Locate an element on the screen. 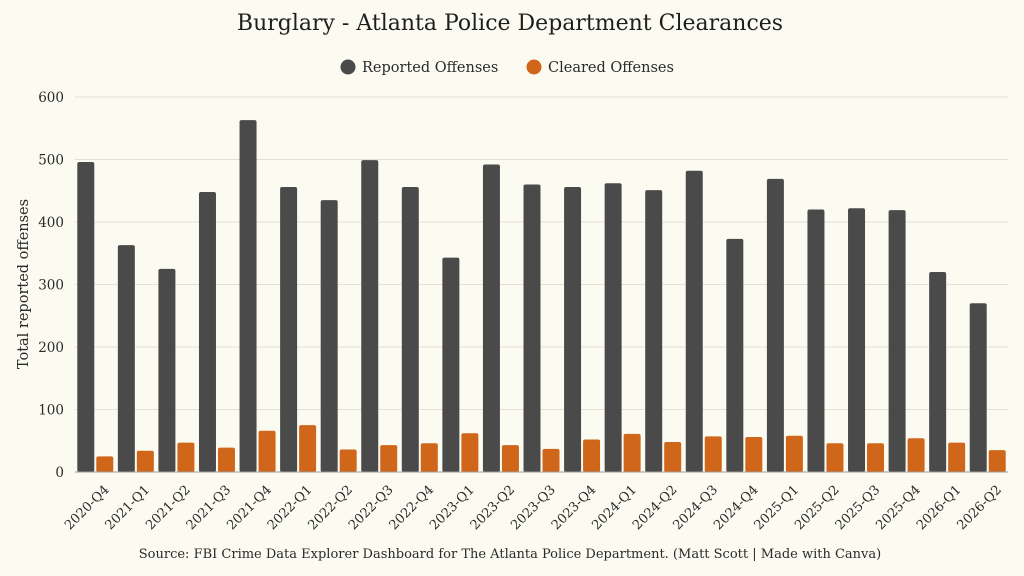 Image resolution: width=1024 pixels, height=576 pixels. y-tick-label: 400 is located at coordinates (51, 223).